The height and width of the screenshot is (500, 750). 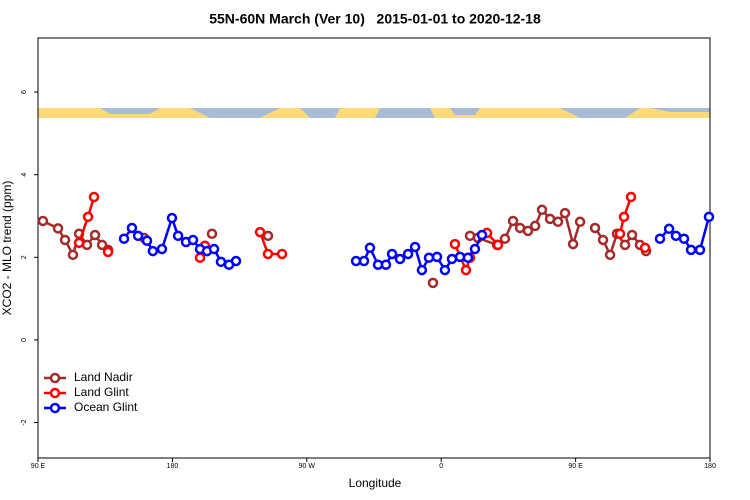 What do you see at coordinates (106, 407) in the screenshot?
I see `legend-label: Ocean Glint` at bounding box center [106, 407].